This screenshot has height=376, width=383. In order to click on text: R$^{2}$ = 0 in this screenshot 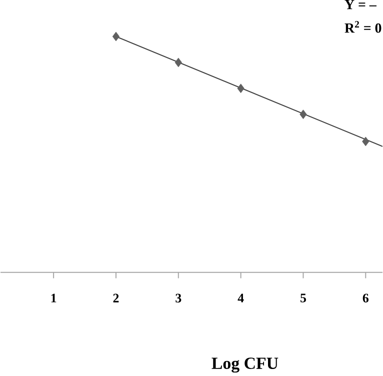, I will do `click(363, 27)`.